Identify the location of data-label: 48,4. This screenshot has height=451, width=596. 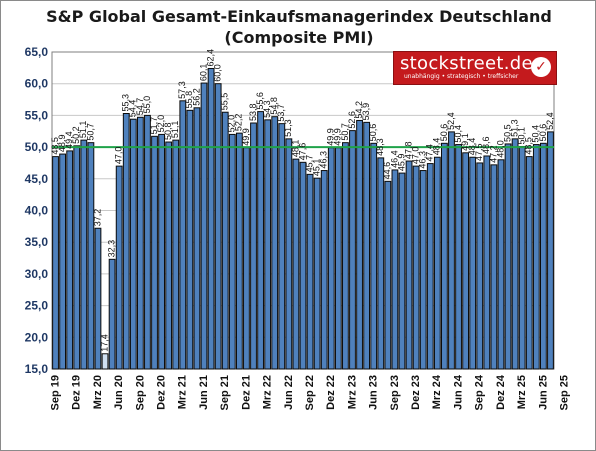
(472, 147).